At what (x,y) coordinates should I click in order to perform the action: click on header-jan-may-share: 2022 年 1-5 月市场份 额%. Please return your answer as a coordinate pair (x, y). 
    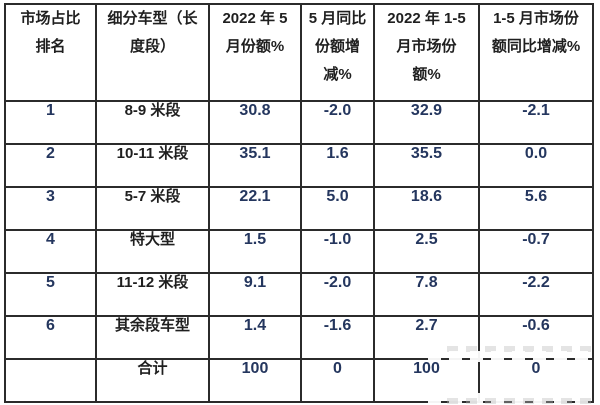
    Looking at the image, I should click on (426, 52).